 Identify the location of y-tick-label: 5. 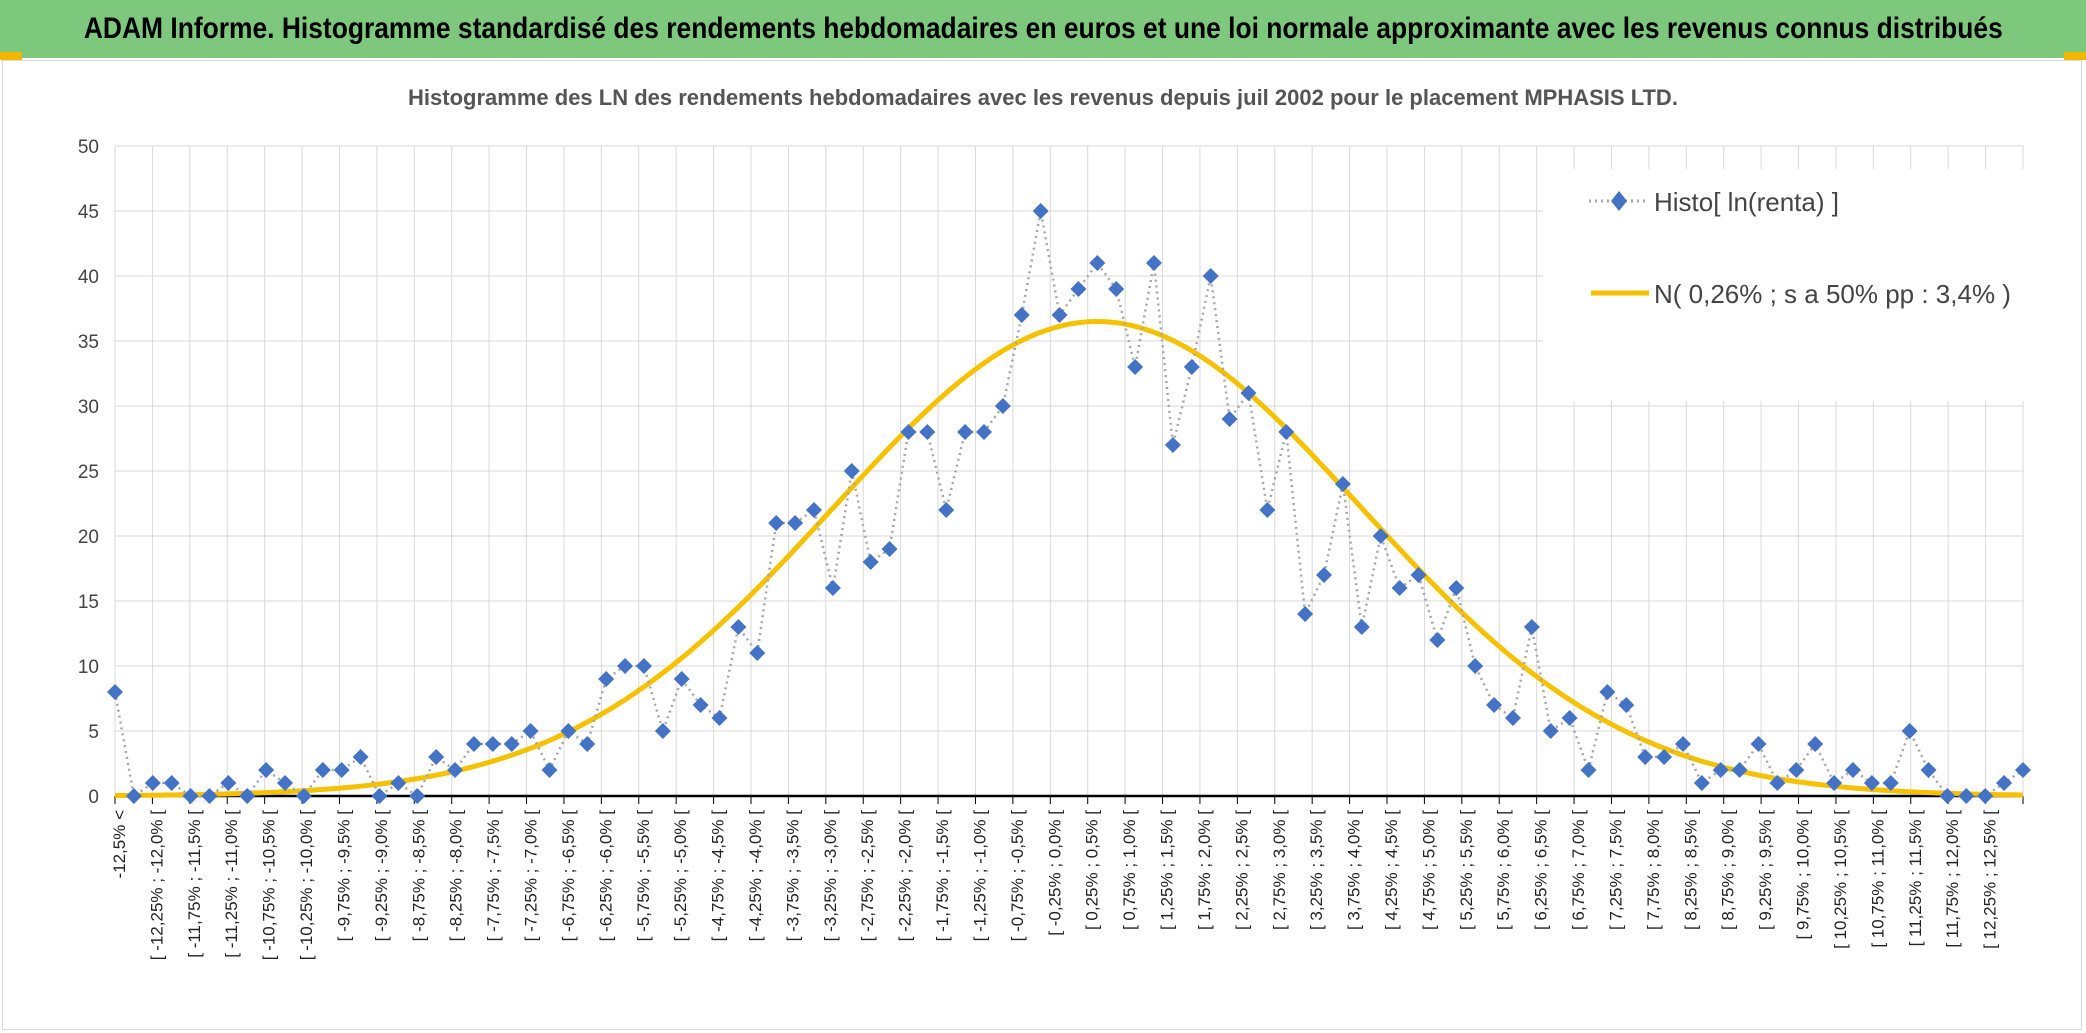
(93, 732).